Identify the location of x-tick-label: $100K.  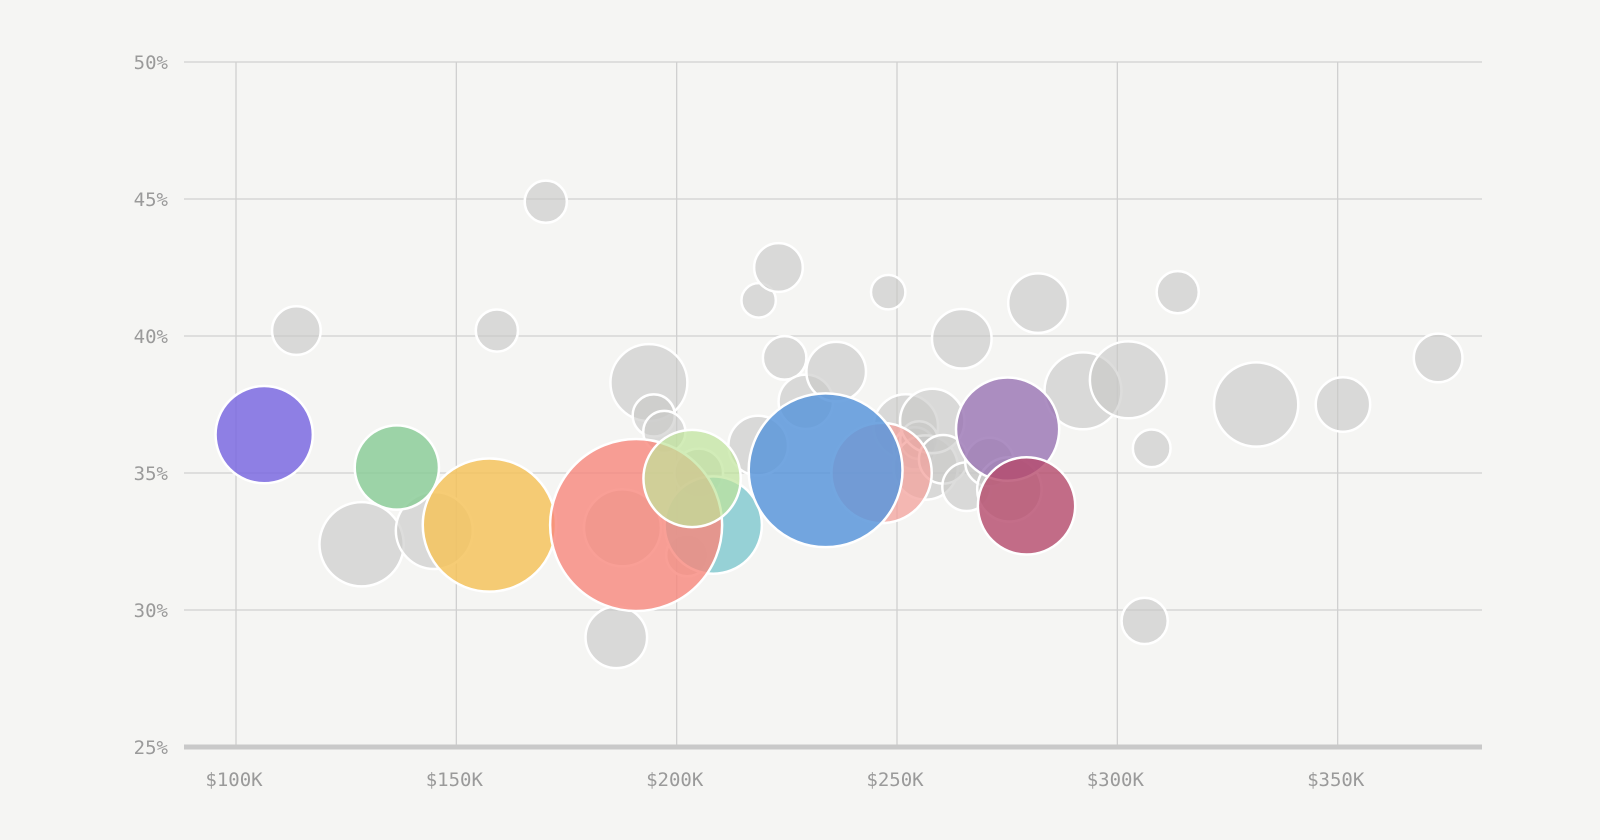
(234, 780).